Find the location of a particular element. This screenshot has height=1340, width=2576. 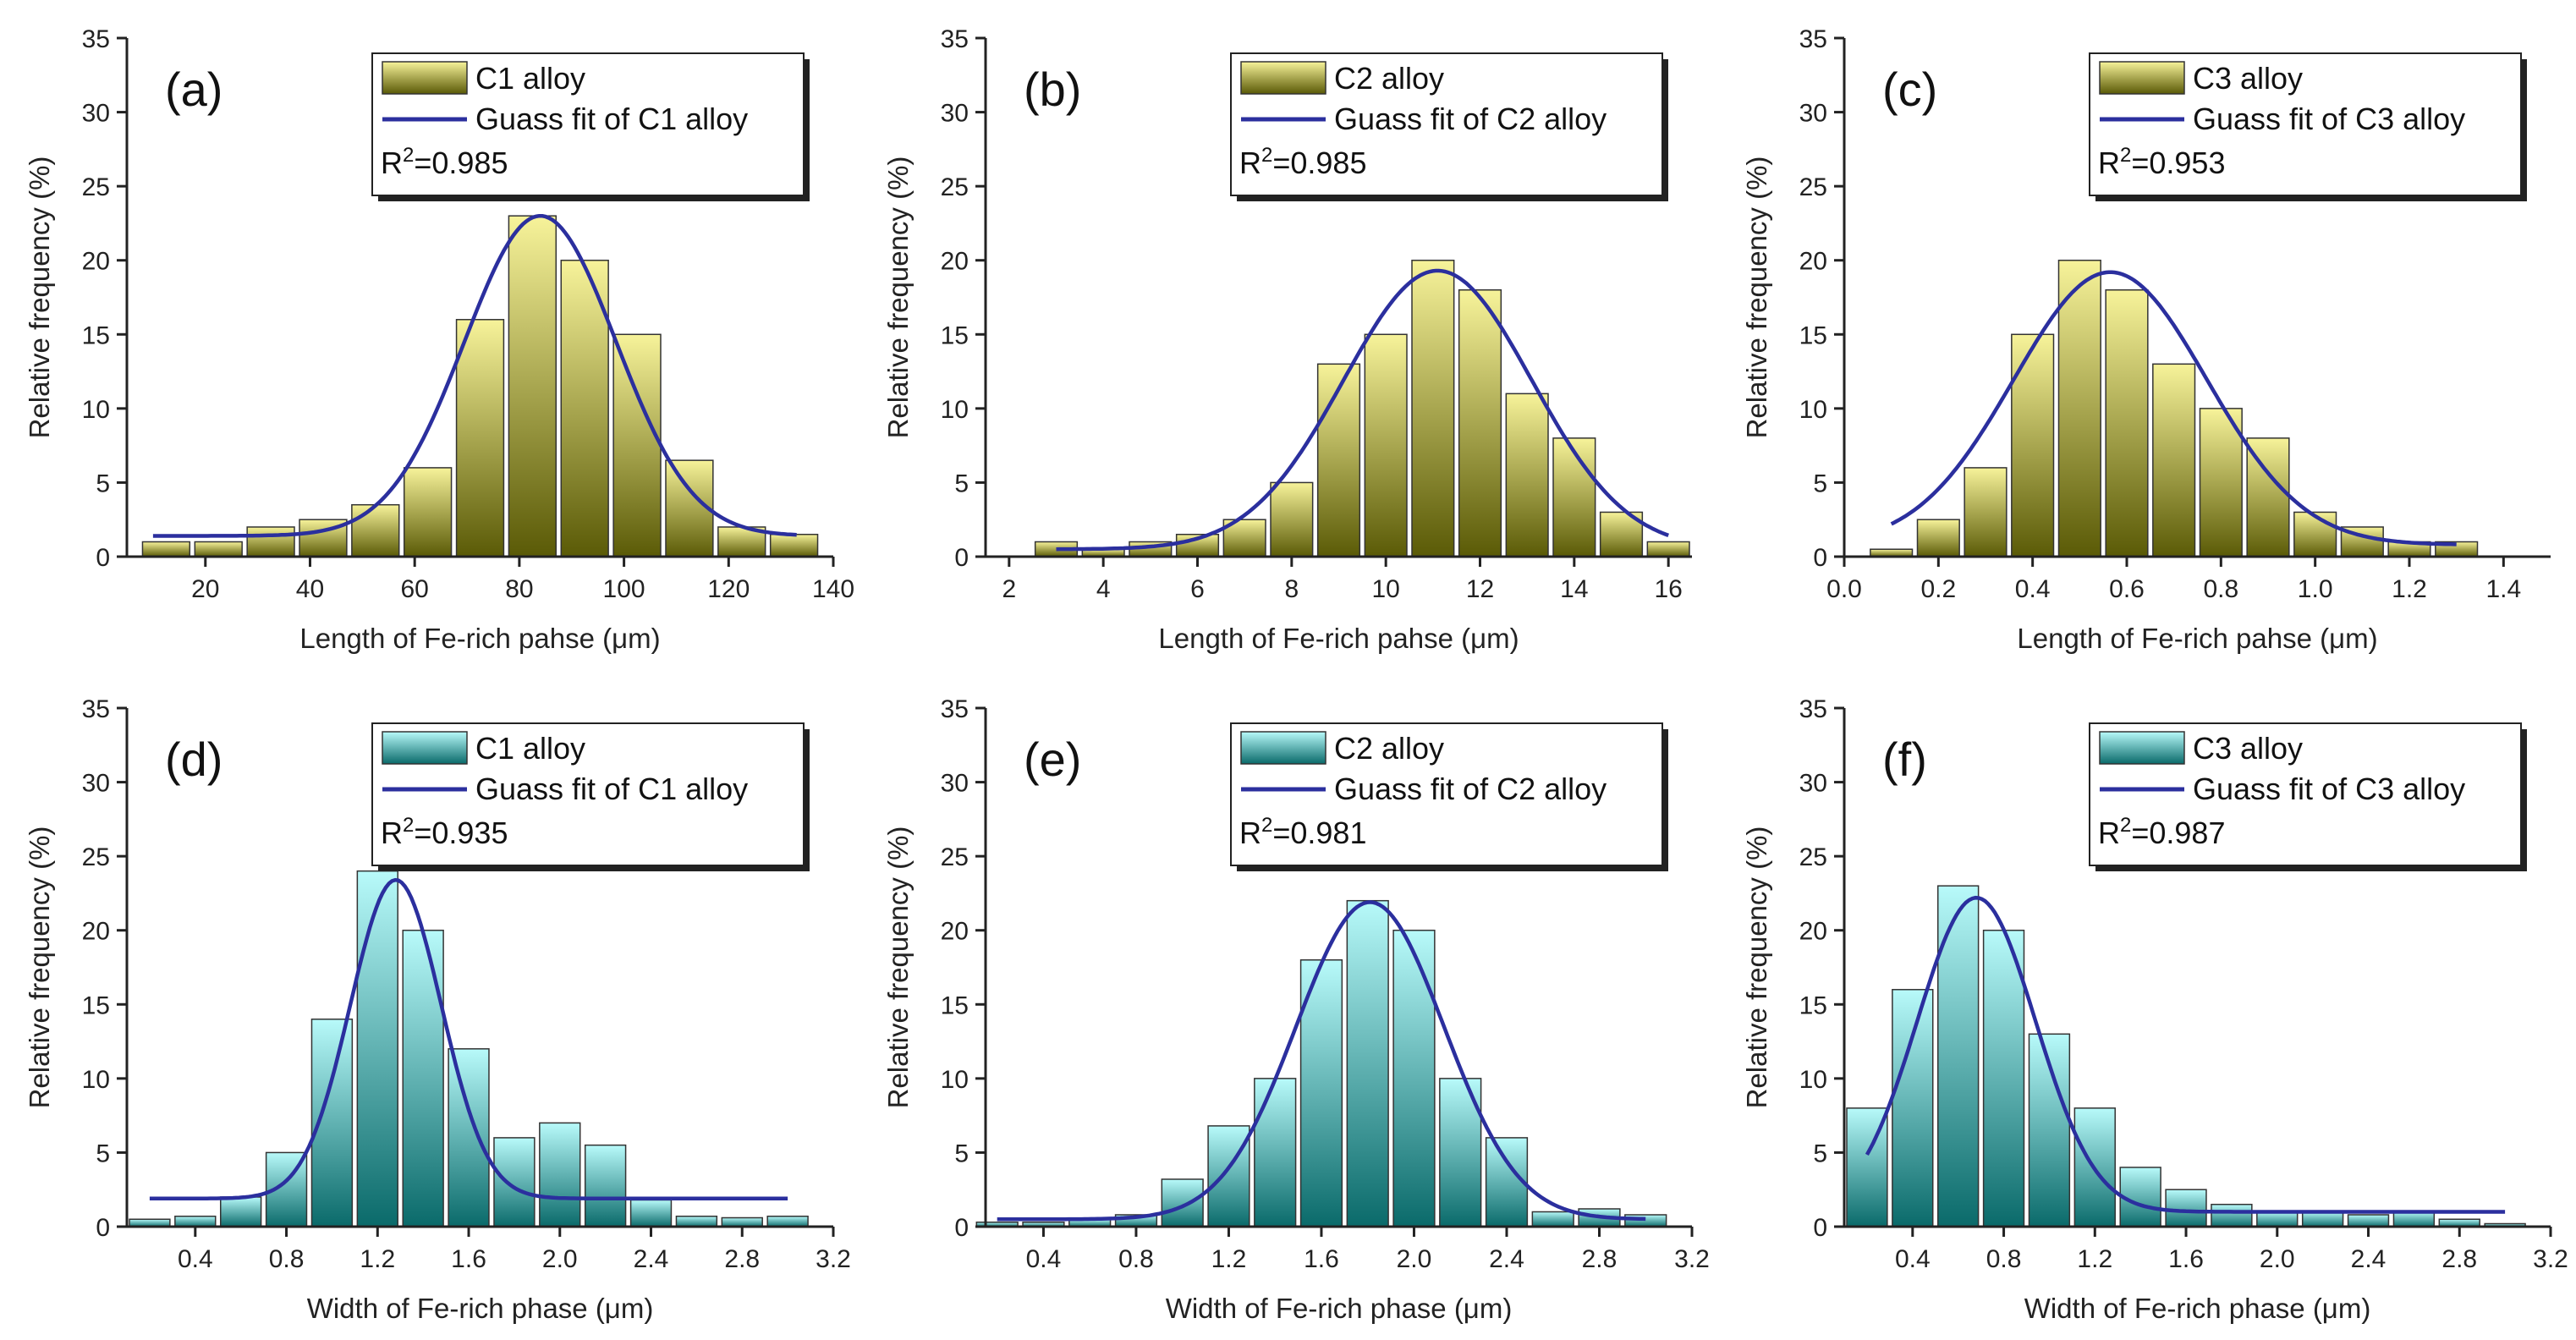

x-tick-label-a-5: 120 is located at coordinates (728, 589).